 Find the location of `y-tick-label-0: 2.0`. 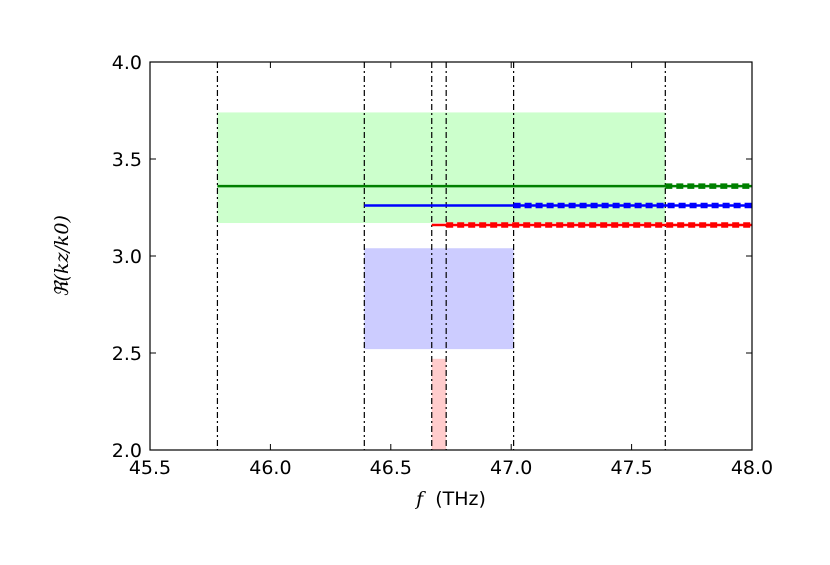

y-tick-label-0: 2.0 is located at coordinates (127, 451).